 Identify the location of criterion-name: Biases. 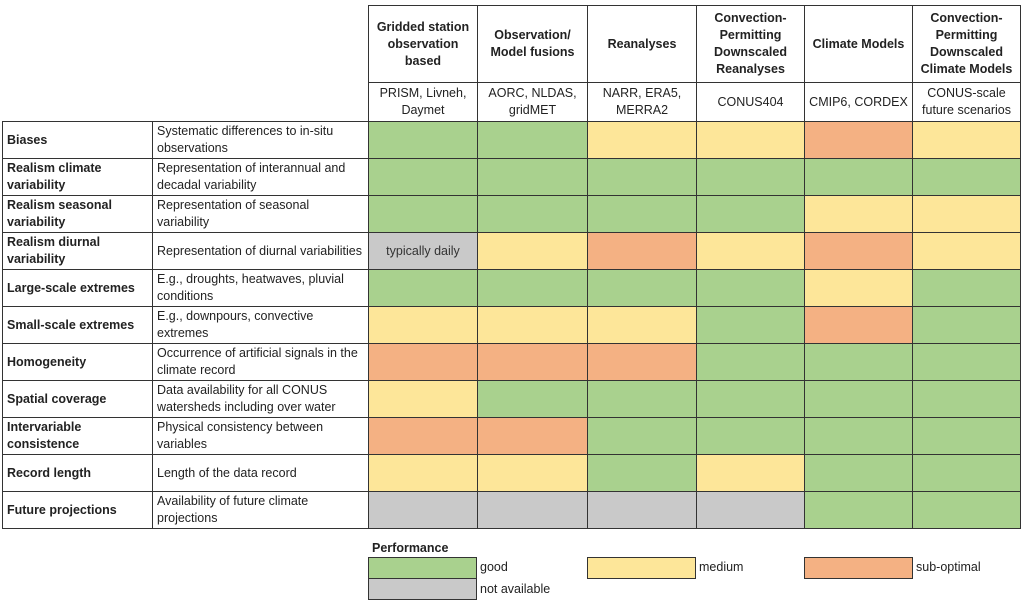
(77, 140).